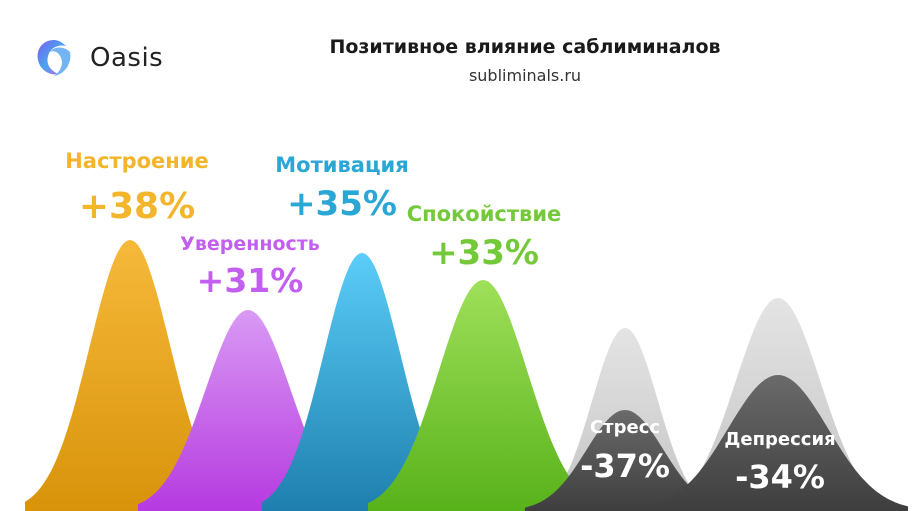  Describe the element at coordinates (625, 427) in the screenshot. I see `category-label: Стресс` at that location.